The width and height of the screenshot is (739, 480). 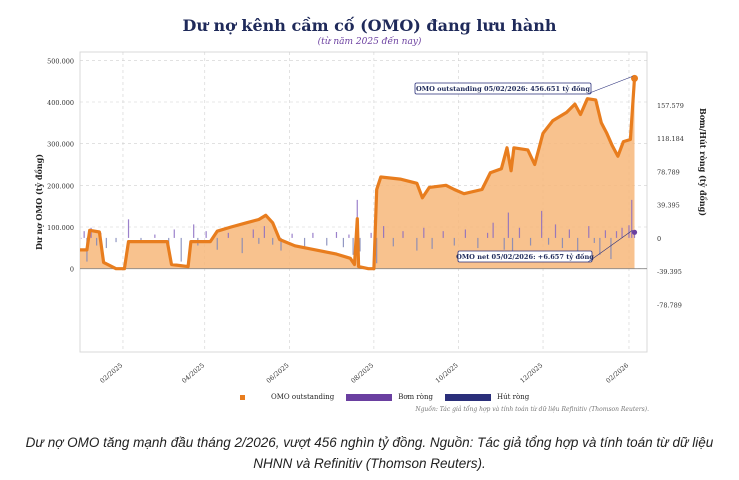 I want to click on annotation-net-leader, so click(x=610, y=246).